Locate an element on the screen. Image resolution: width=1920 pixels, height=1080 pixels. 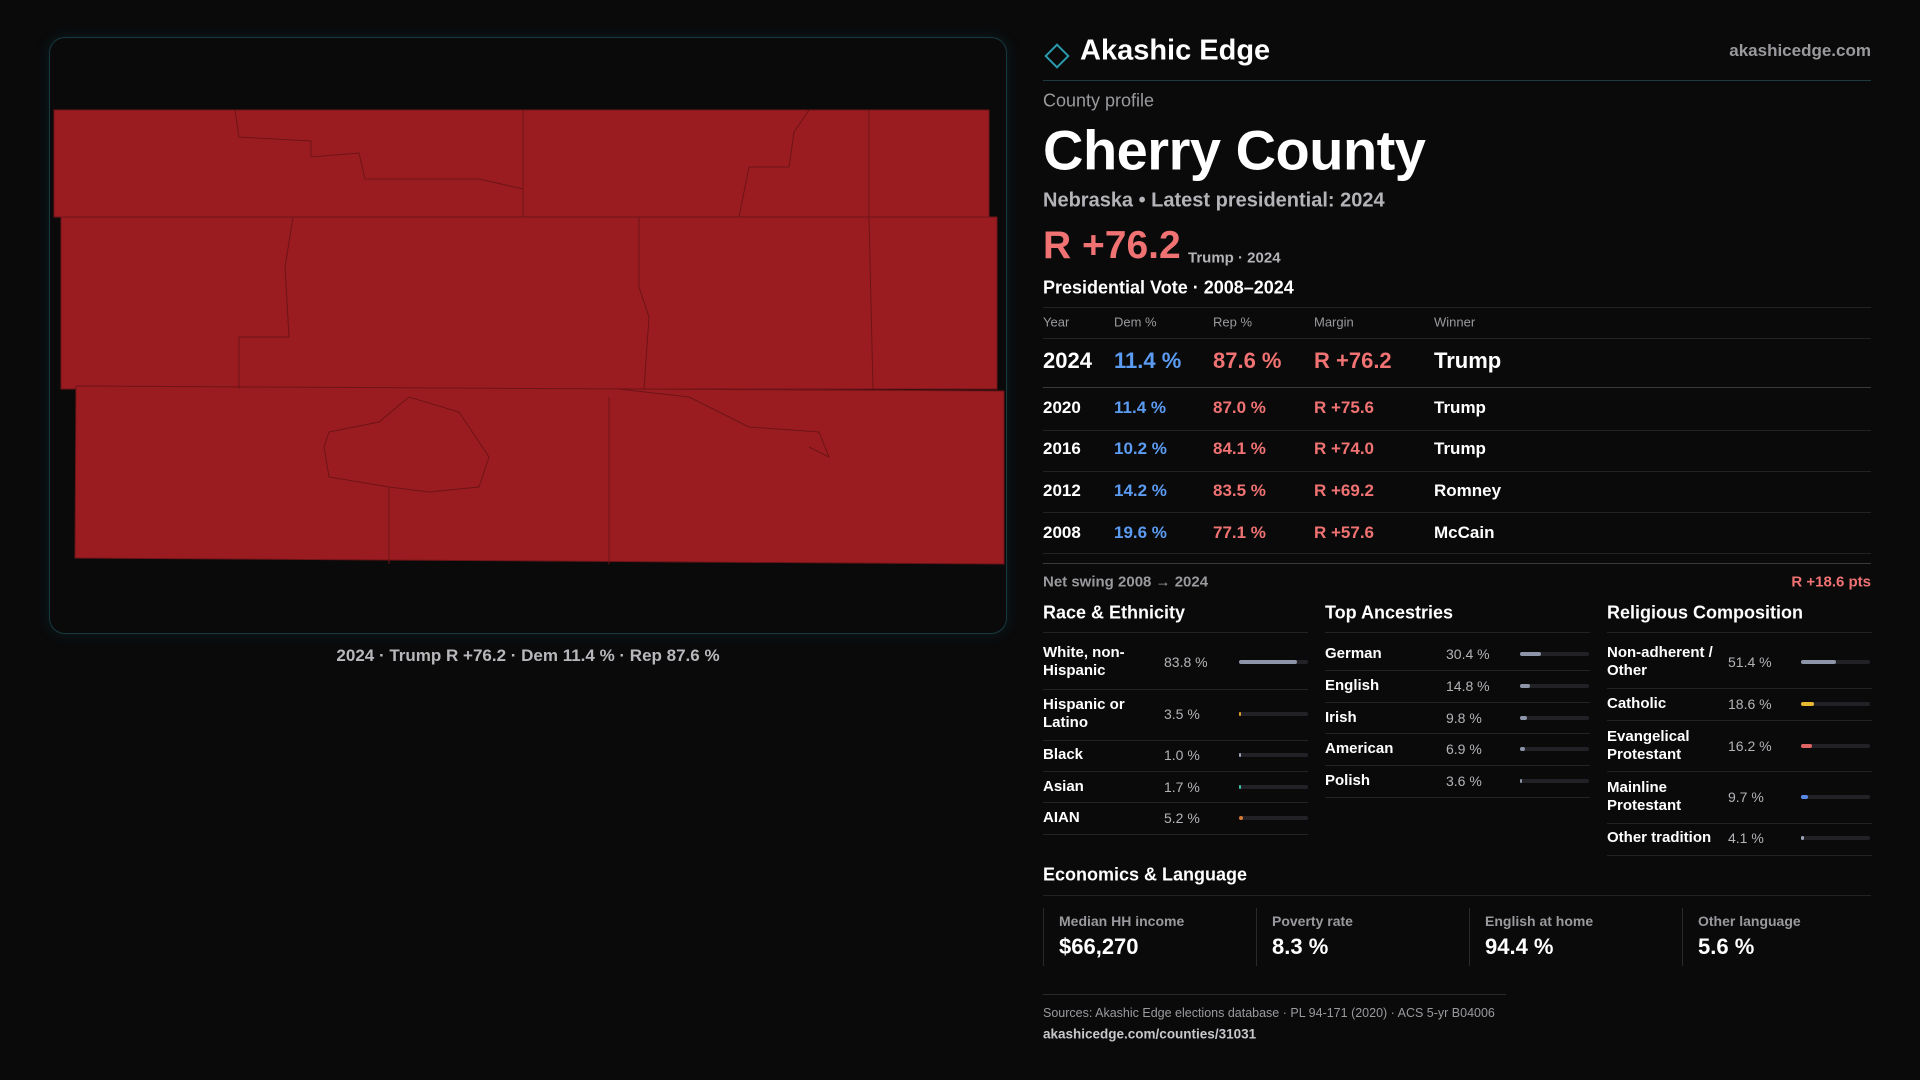
row-value: 1.7 % is located at coordinates (1182, 787).